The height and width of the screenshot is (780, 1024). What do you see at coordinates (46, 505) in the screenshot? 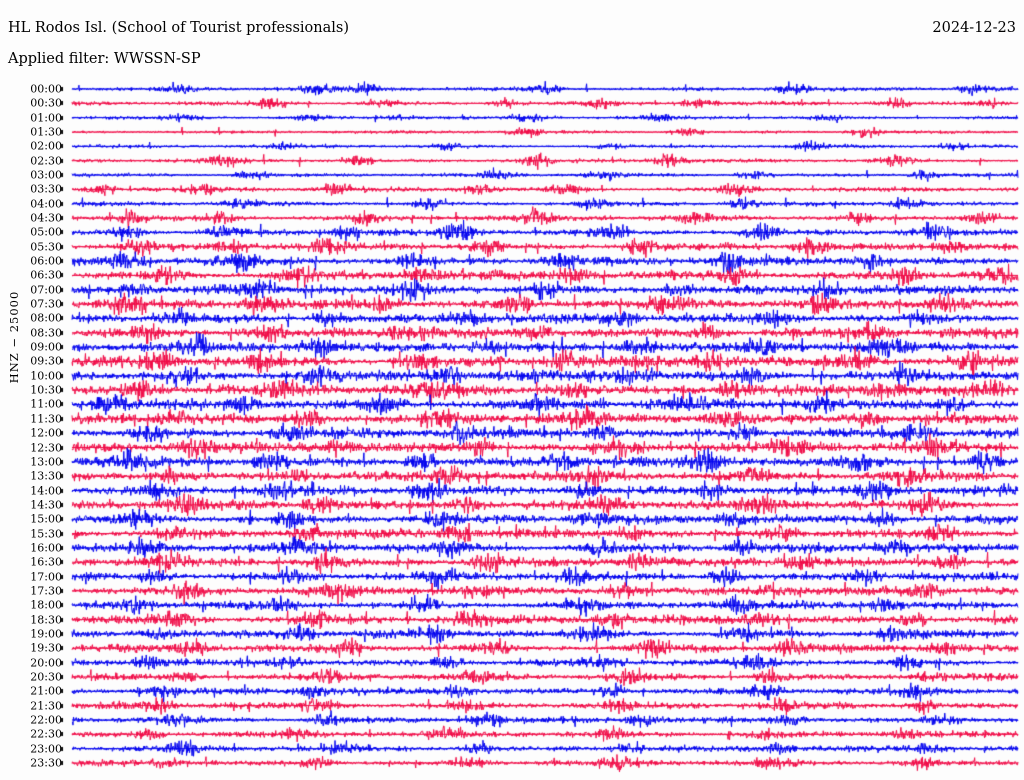
I see `time-axis-label: 14:30` at bounding box center [46, 505].